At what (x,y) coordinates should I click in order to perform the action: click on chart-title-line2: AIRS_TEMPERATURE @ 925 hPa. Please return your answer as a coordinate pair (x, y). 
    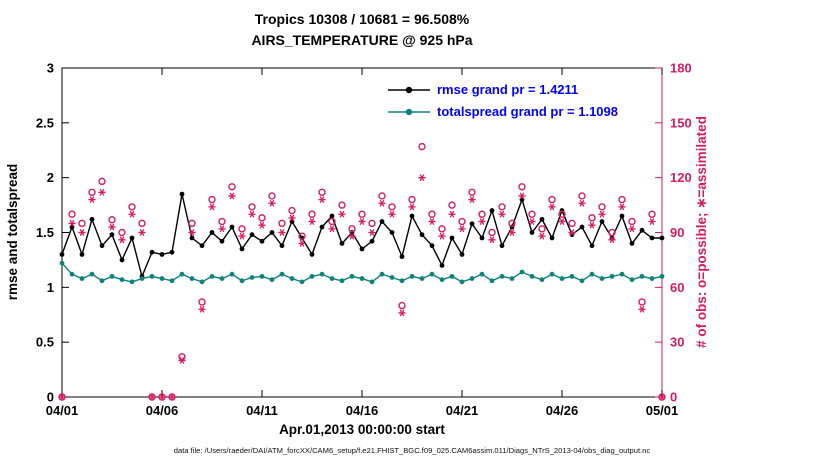
    Looking at the image, I should click on (361, 40).